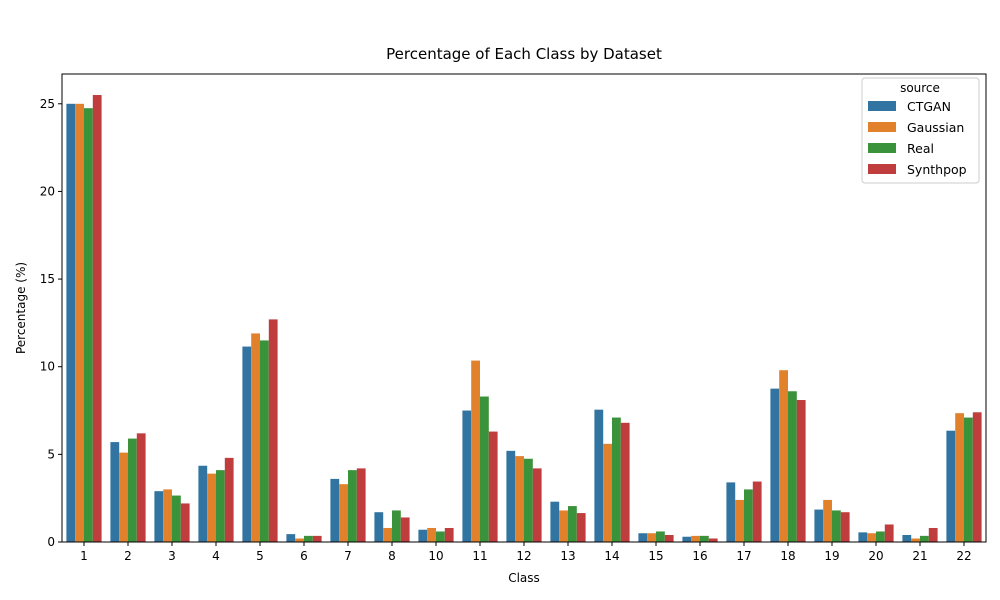  I want to click on x-tick-label-19: 19, so click(831, 556).